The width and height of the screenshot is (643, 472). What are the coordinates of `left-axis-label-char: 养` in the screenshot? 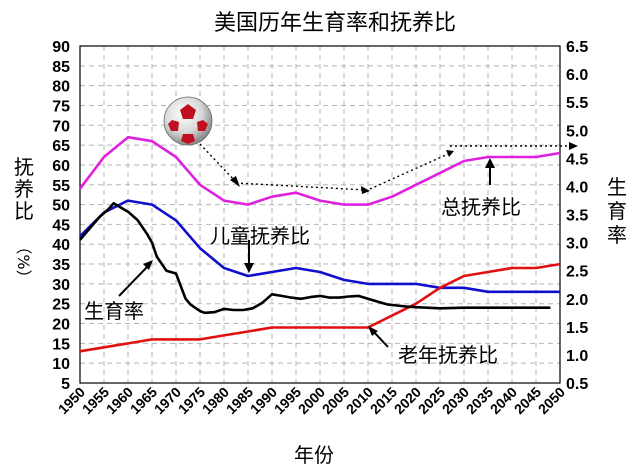 It's located at (24, 189).